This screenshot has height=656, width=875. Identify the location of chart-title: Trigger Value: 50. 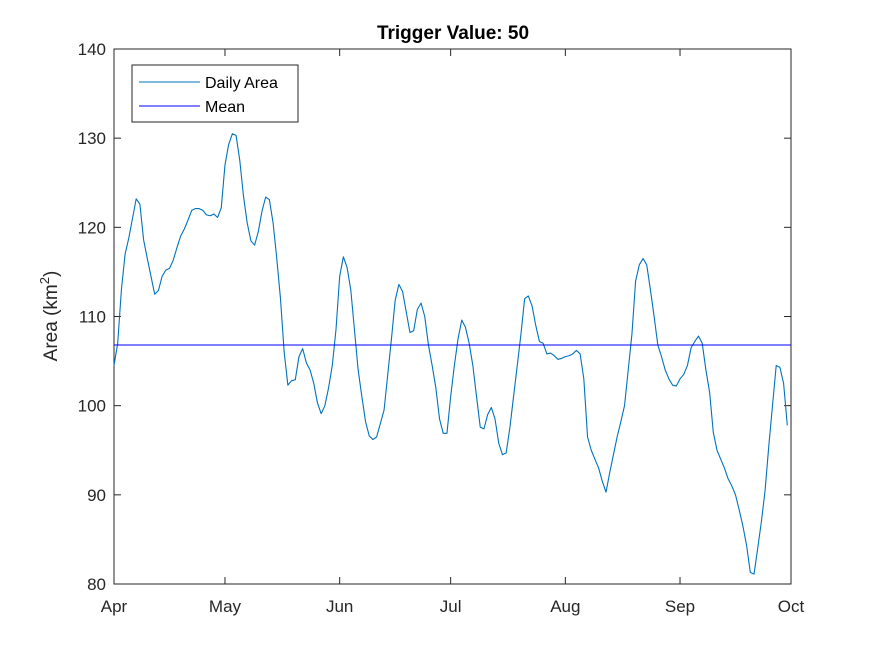
(453, 33).